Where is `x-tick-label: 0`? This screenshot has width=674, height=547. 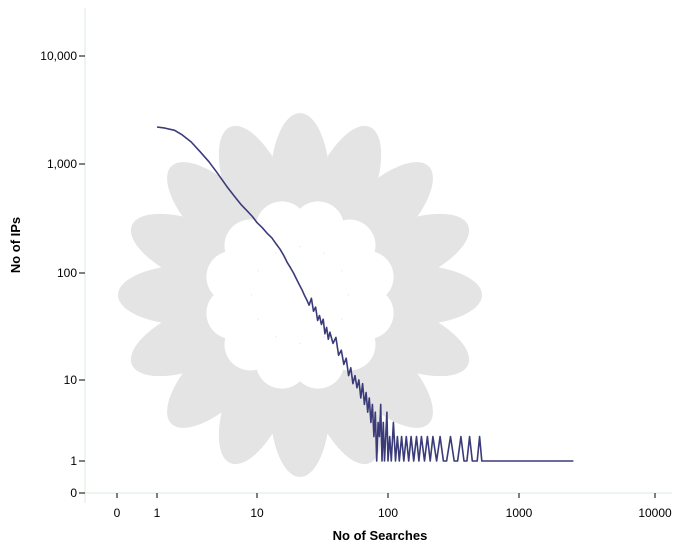 x-tick-label: 0 is located at coordinates (117, 513).